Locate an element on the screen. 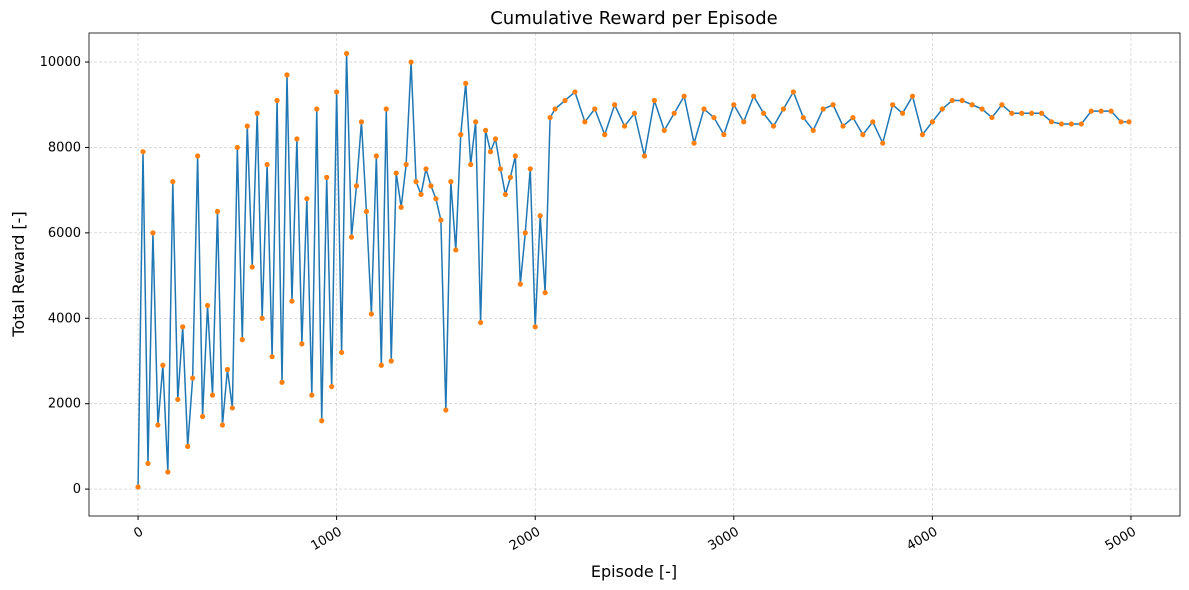 The image size is (1189, 590). y-tick-label: 4000 is located at coordinates (64, 318).